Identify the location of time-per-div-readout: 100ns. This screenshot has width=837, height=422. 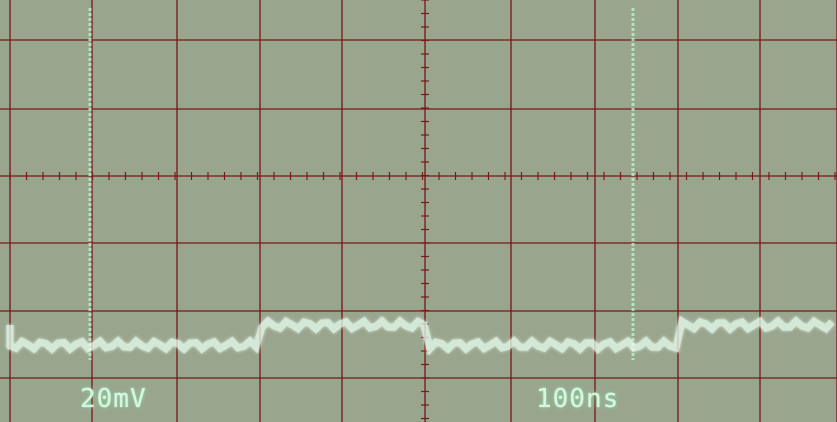
(578, 399).